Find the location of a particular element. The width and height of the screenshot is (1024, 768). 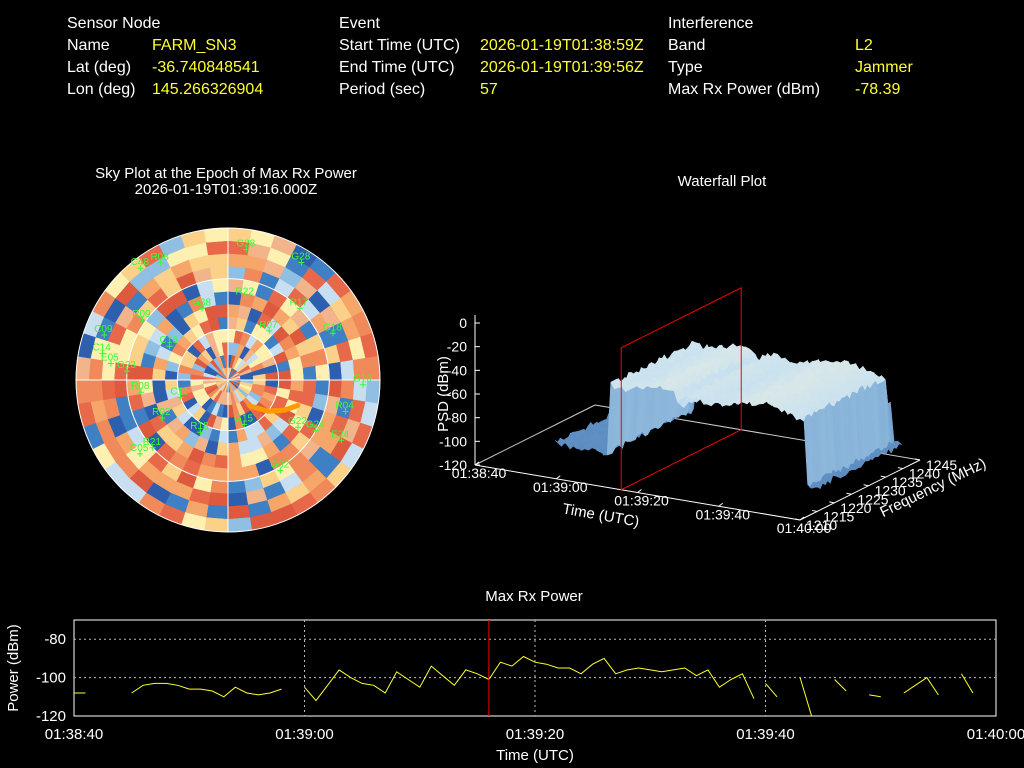

waterfall-freq-tick-label: 1235 is located at coordinates (907, 482).